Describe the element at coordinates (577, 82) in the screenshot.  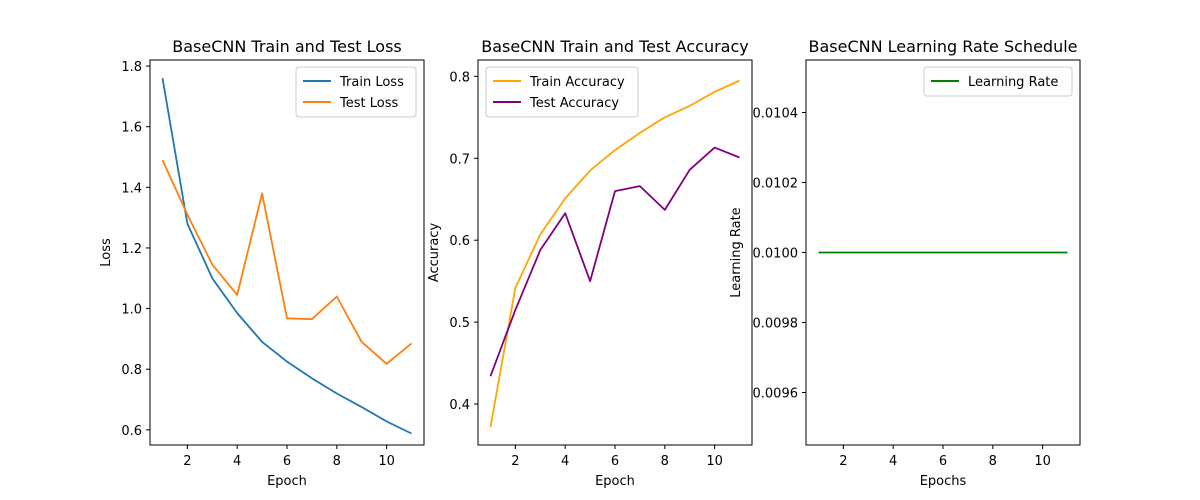
I see `accuracy-chart-legend-label: Train Accuracy` at that location.